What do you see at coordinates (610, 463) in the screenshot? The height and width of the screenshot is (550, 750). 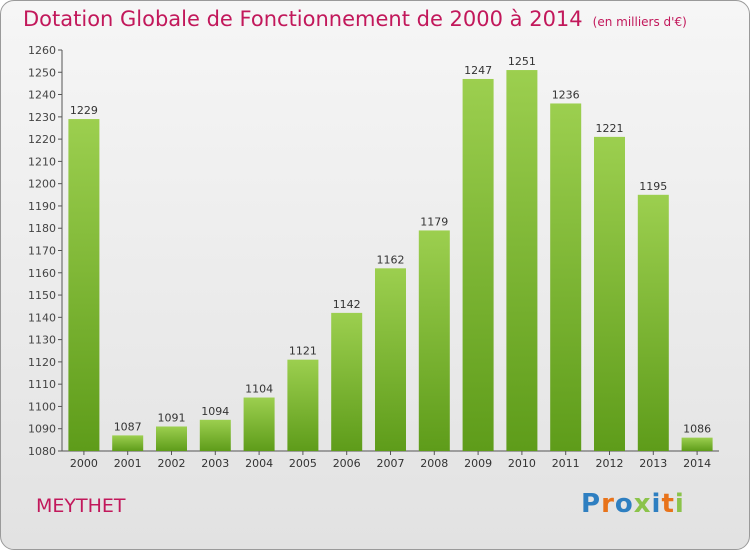 I see `x-tick-label: 2012` at bounding box center [610, 463].